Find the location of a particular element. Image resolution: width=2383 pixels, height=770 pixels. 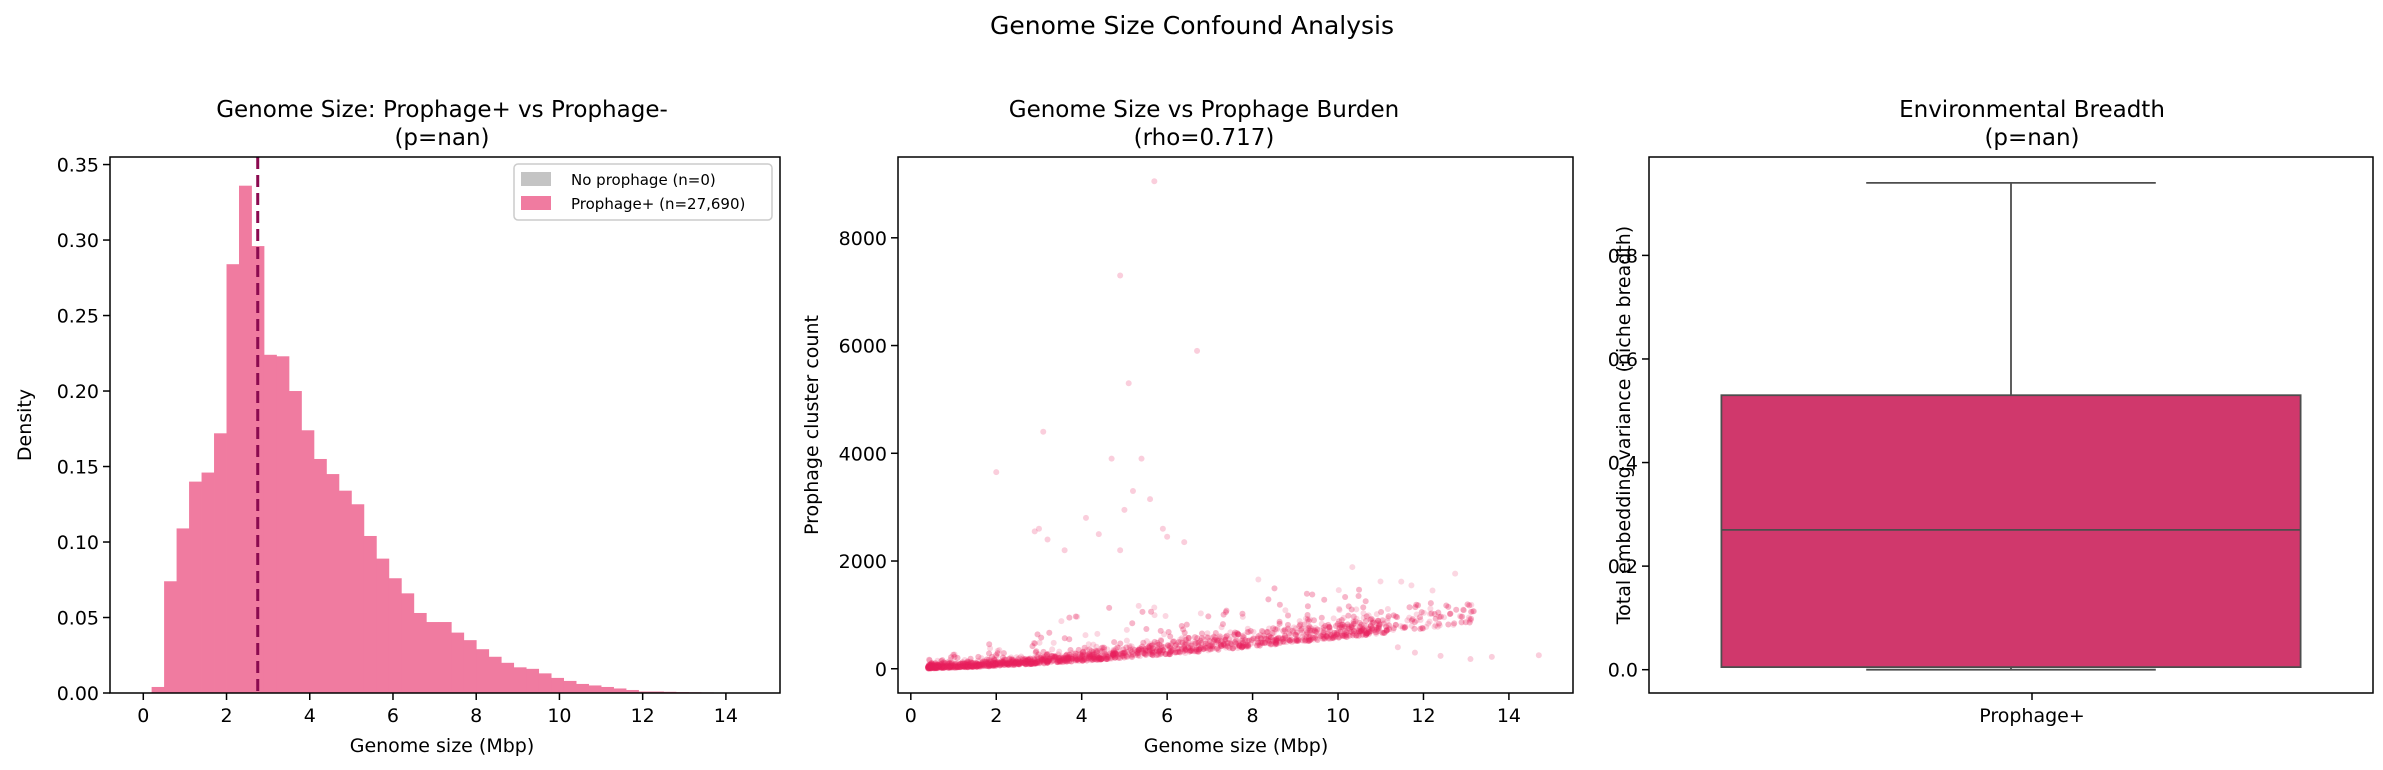

histogram-title-line1: Genome Size: Prophage+ vs Prophage- is located at coordinates (442, 110).